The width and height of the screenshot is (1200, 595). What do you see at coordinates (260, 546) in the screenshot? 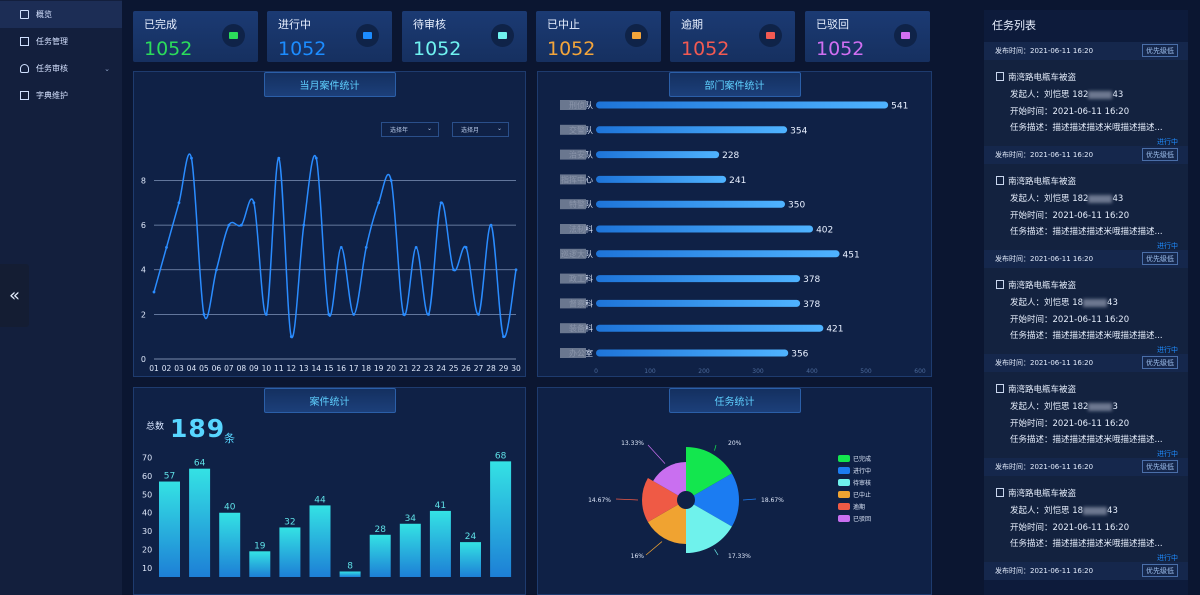
I see `data-label: 19` at bounding box center [260, 546].